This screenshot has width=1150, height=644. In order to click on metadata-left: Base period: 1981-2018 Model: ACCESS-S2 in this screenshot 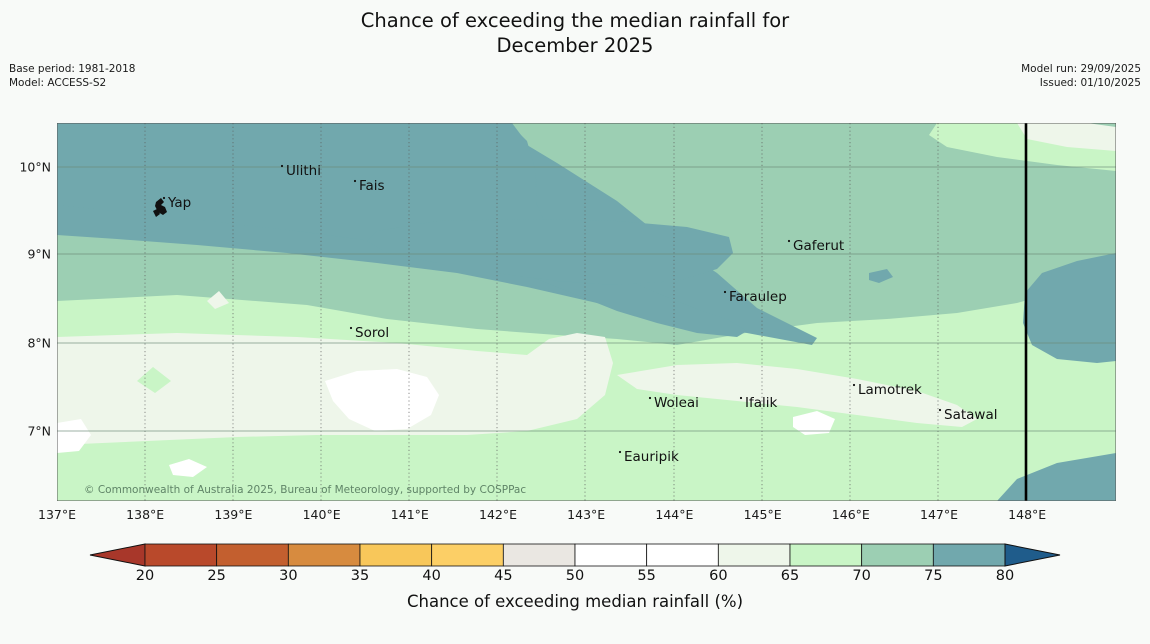, I will do `click(72, 76)`.